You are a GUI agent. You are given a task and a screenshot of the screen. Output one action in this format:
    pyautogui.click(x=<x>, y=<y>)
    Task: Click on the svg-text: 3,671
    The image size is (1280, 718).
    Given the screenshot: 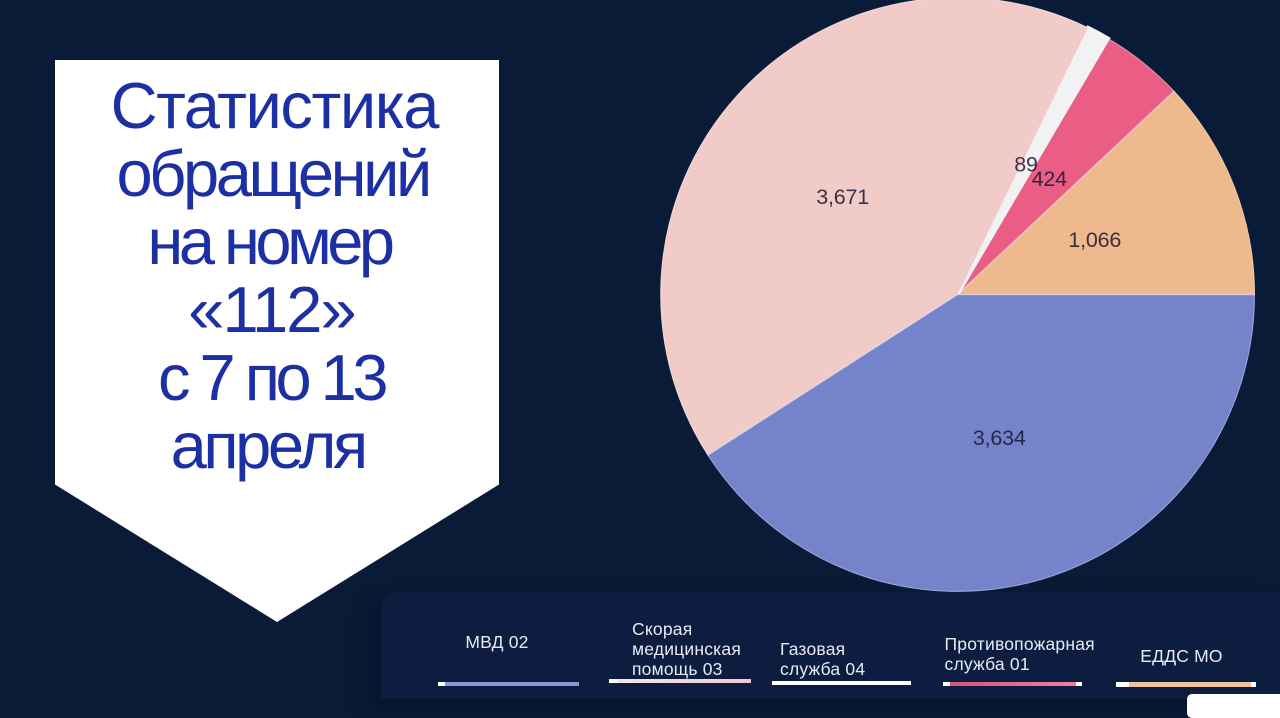 What is the action you would take?
    pyautogui.click(x=842, y=197)
    